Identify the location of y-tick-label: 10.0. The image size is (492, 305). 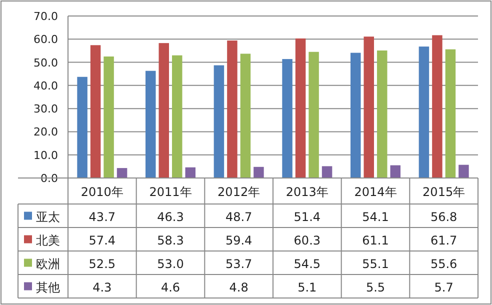
(46, 155).